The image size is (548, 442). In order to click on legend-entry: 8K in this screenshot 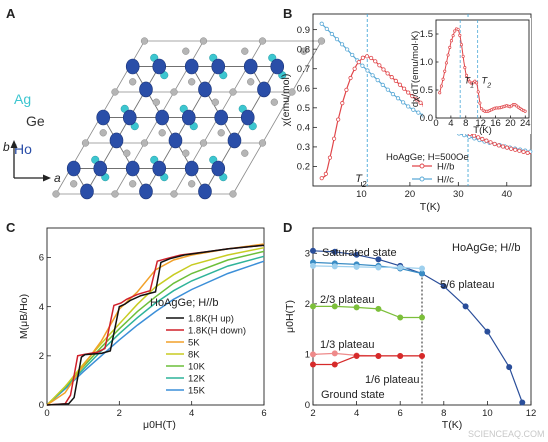, I will do `click(194, 354)`.